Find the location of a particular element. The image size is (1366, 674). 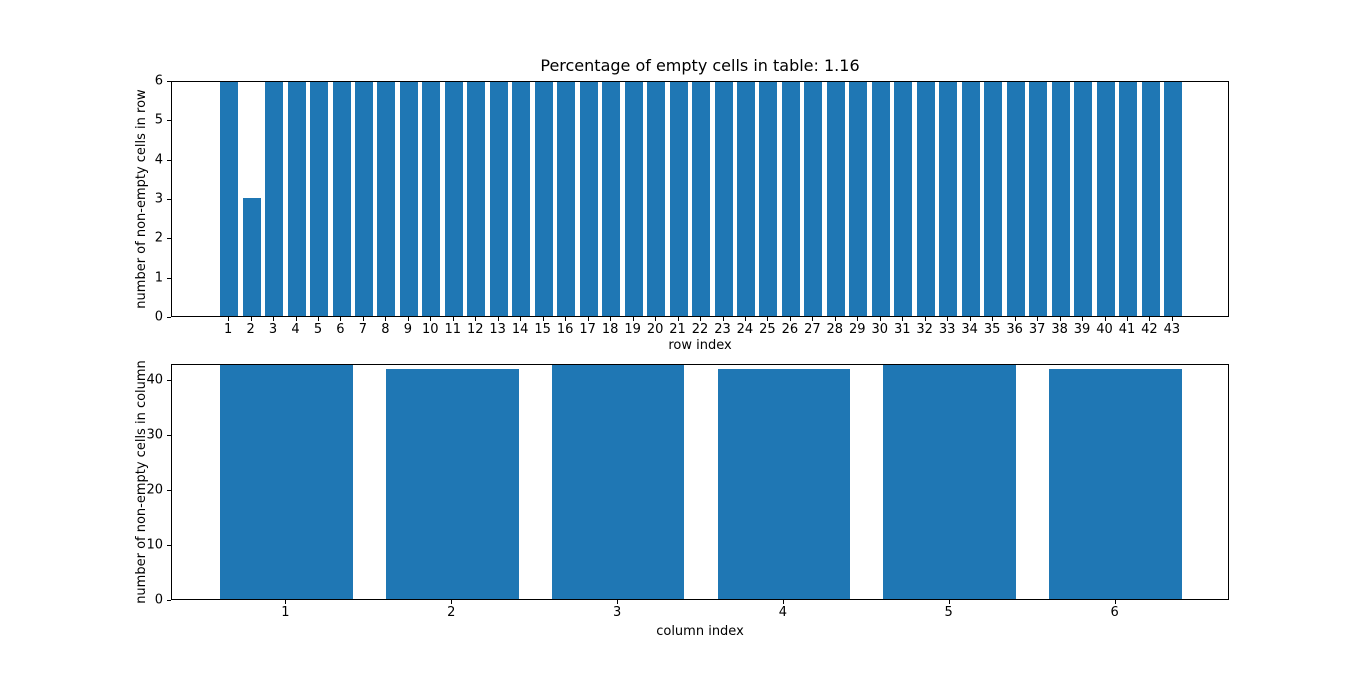

chart-title: Percentage of empty cells in table: 1.16 is located at coordinates (700, 65).